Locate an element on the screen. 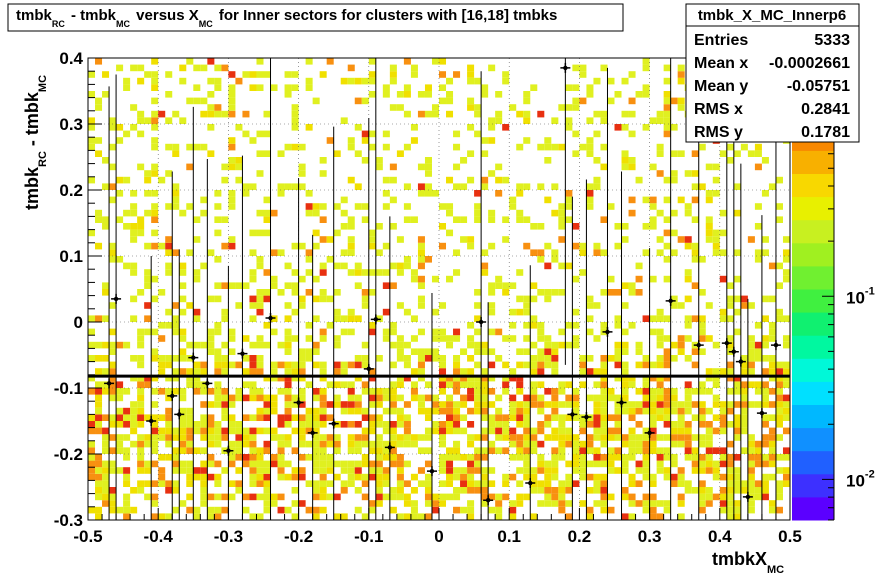 This screenshot has height=578, width=878. stats-label: Entries is located at coordinates (721, 40).